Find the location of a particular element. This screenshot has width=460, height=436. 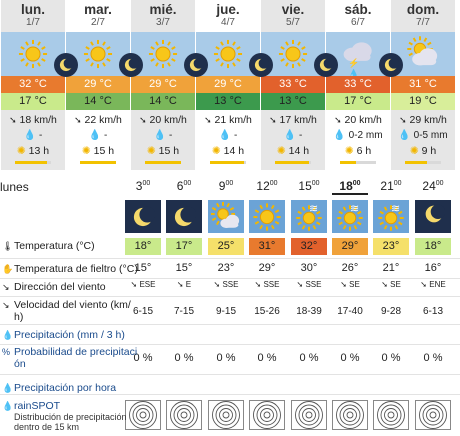

probability-row-label: % Probabilidad de precipitaci ón is located at coordinates (70, 358).